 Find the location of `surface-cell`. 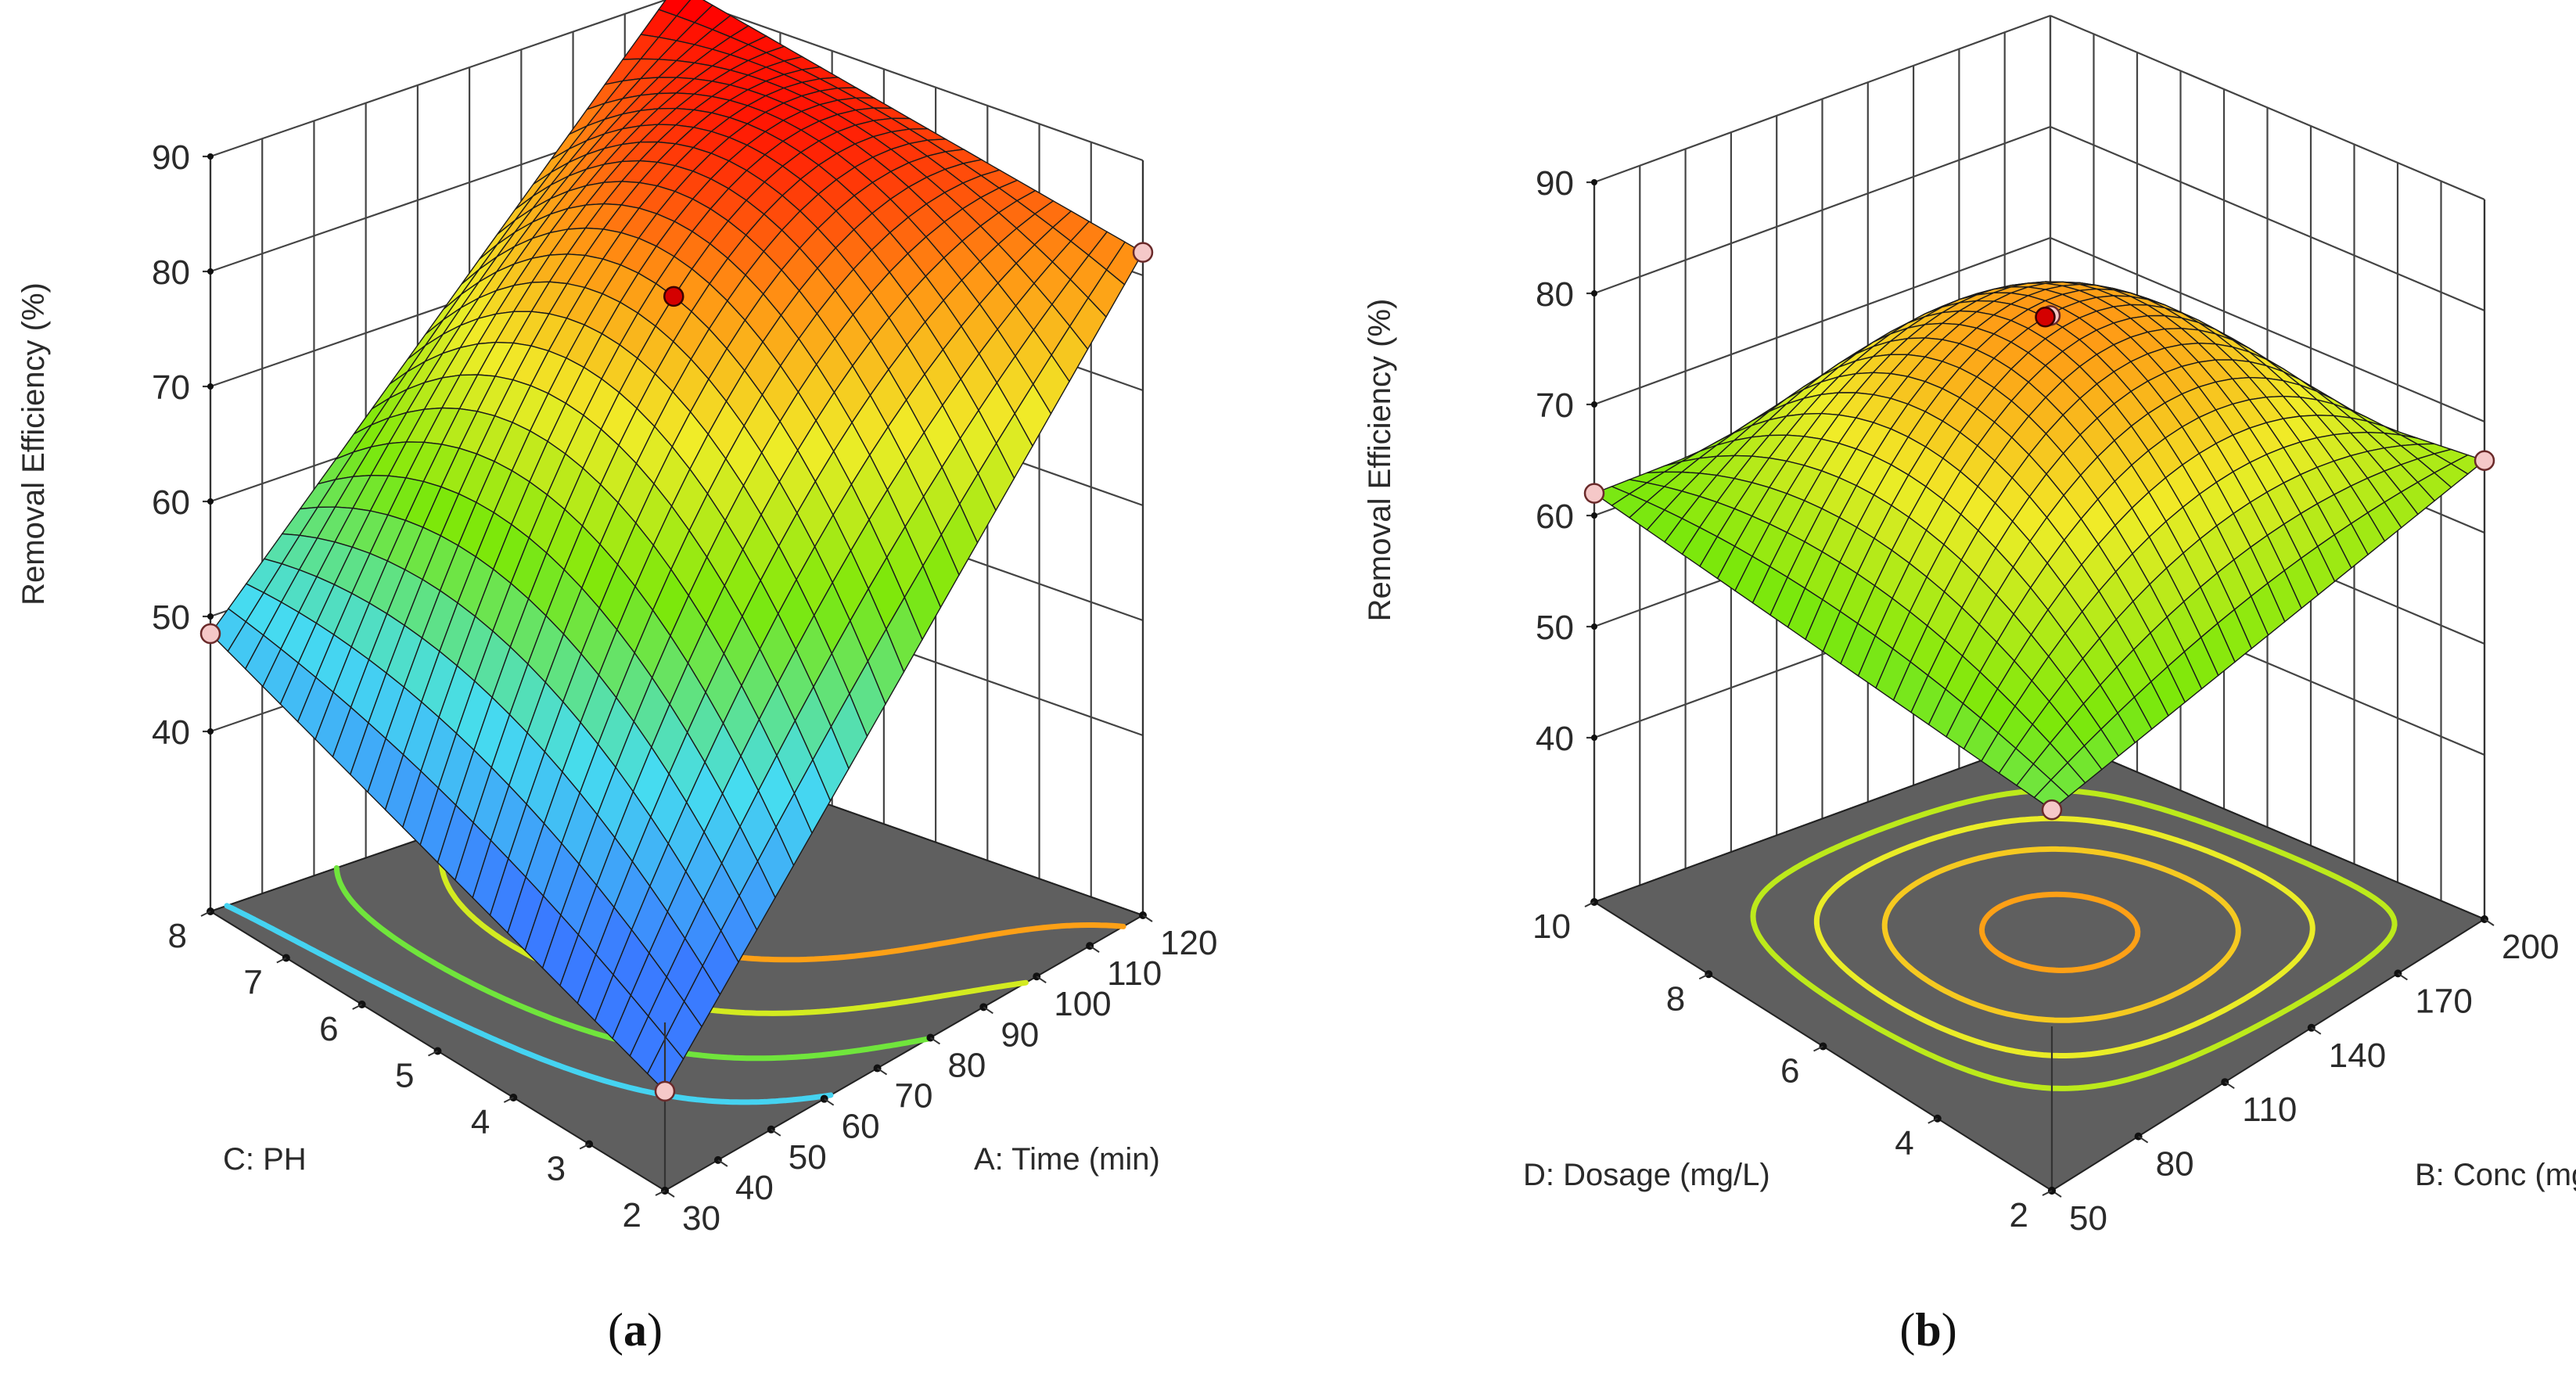

surface-cell is located at coordinates (2051, 795).